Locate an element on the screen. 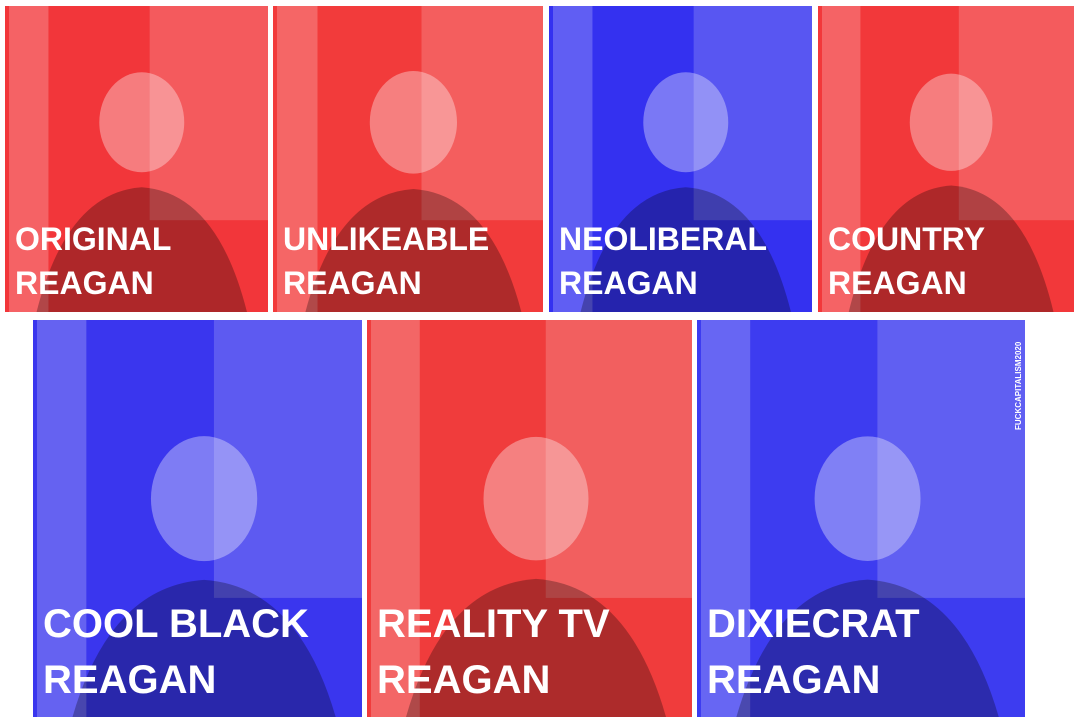  panel: ORIGINAL REAGAN is located at coordinates (136, 159).